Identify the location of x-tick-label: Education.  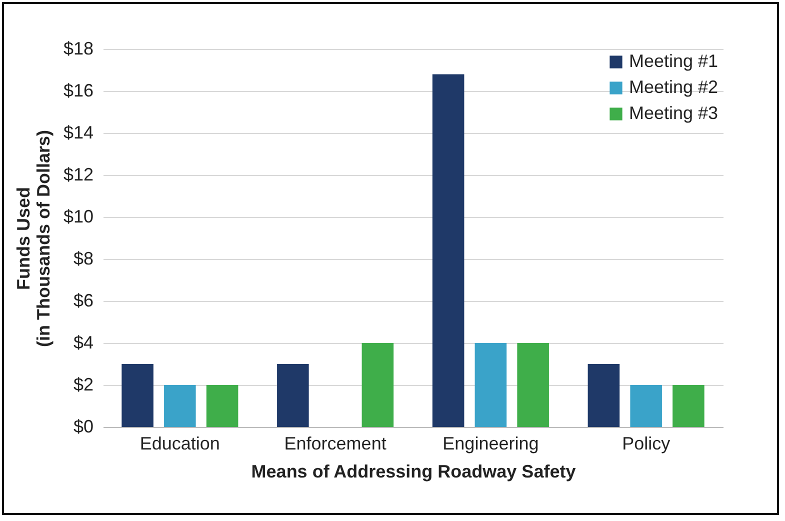
(180, 444).